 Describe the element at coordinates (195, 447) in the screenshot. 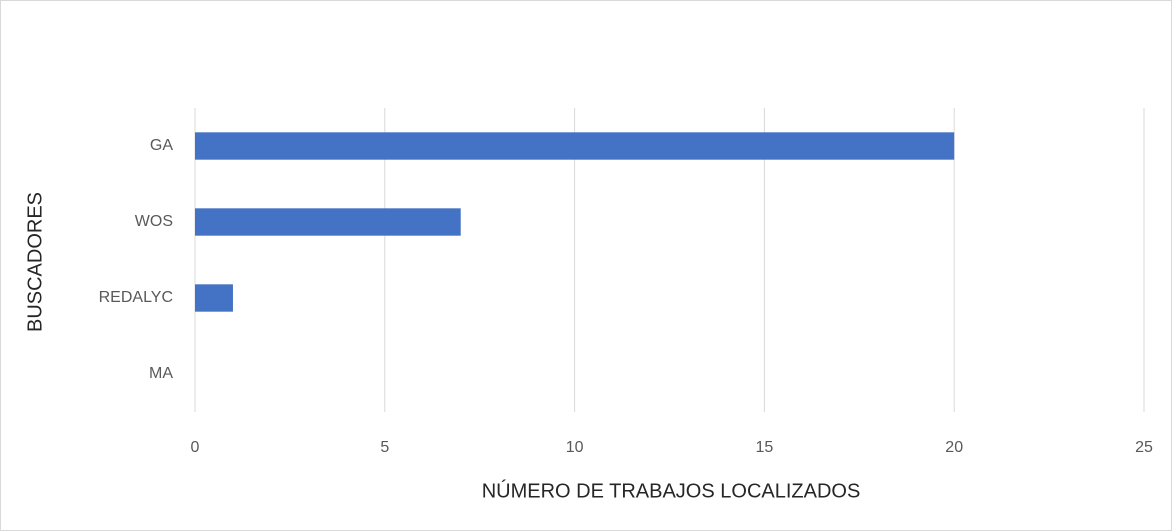

I see `x-tick-label: 0` at that location.